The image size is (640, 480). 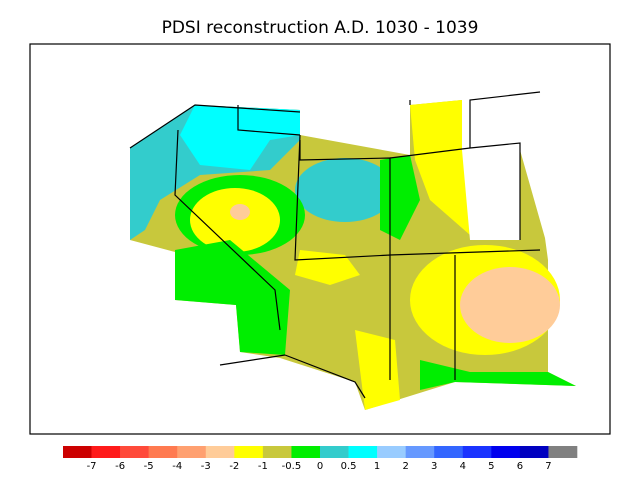 What do you see at coordinates (548, 466) in the screenshot?
I see `colorbar-tick-label: 7` at bounding box center [548, 466].